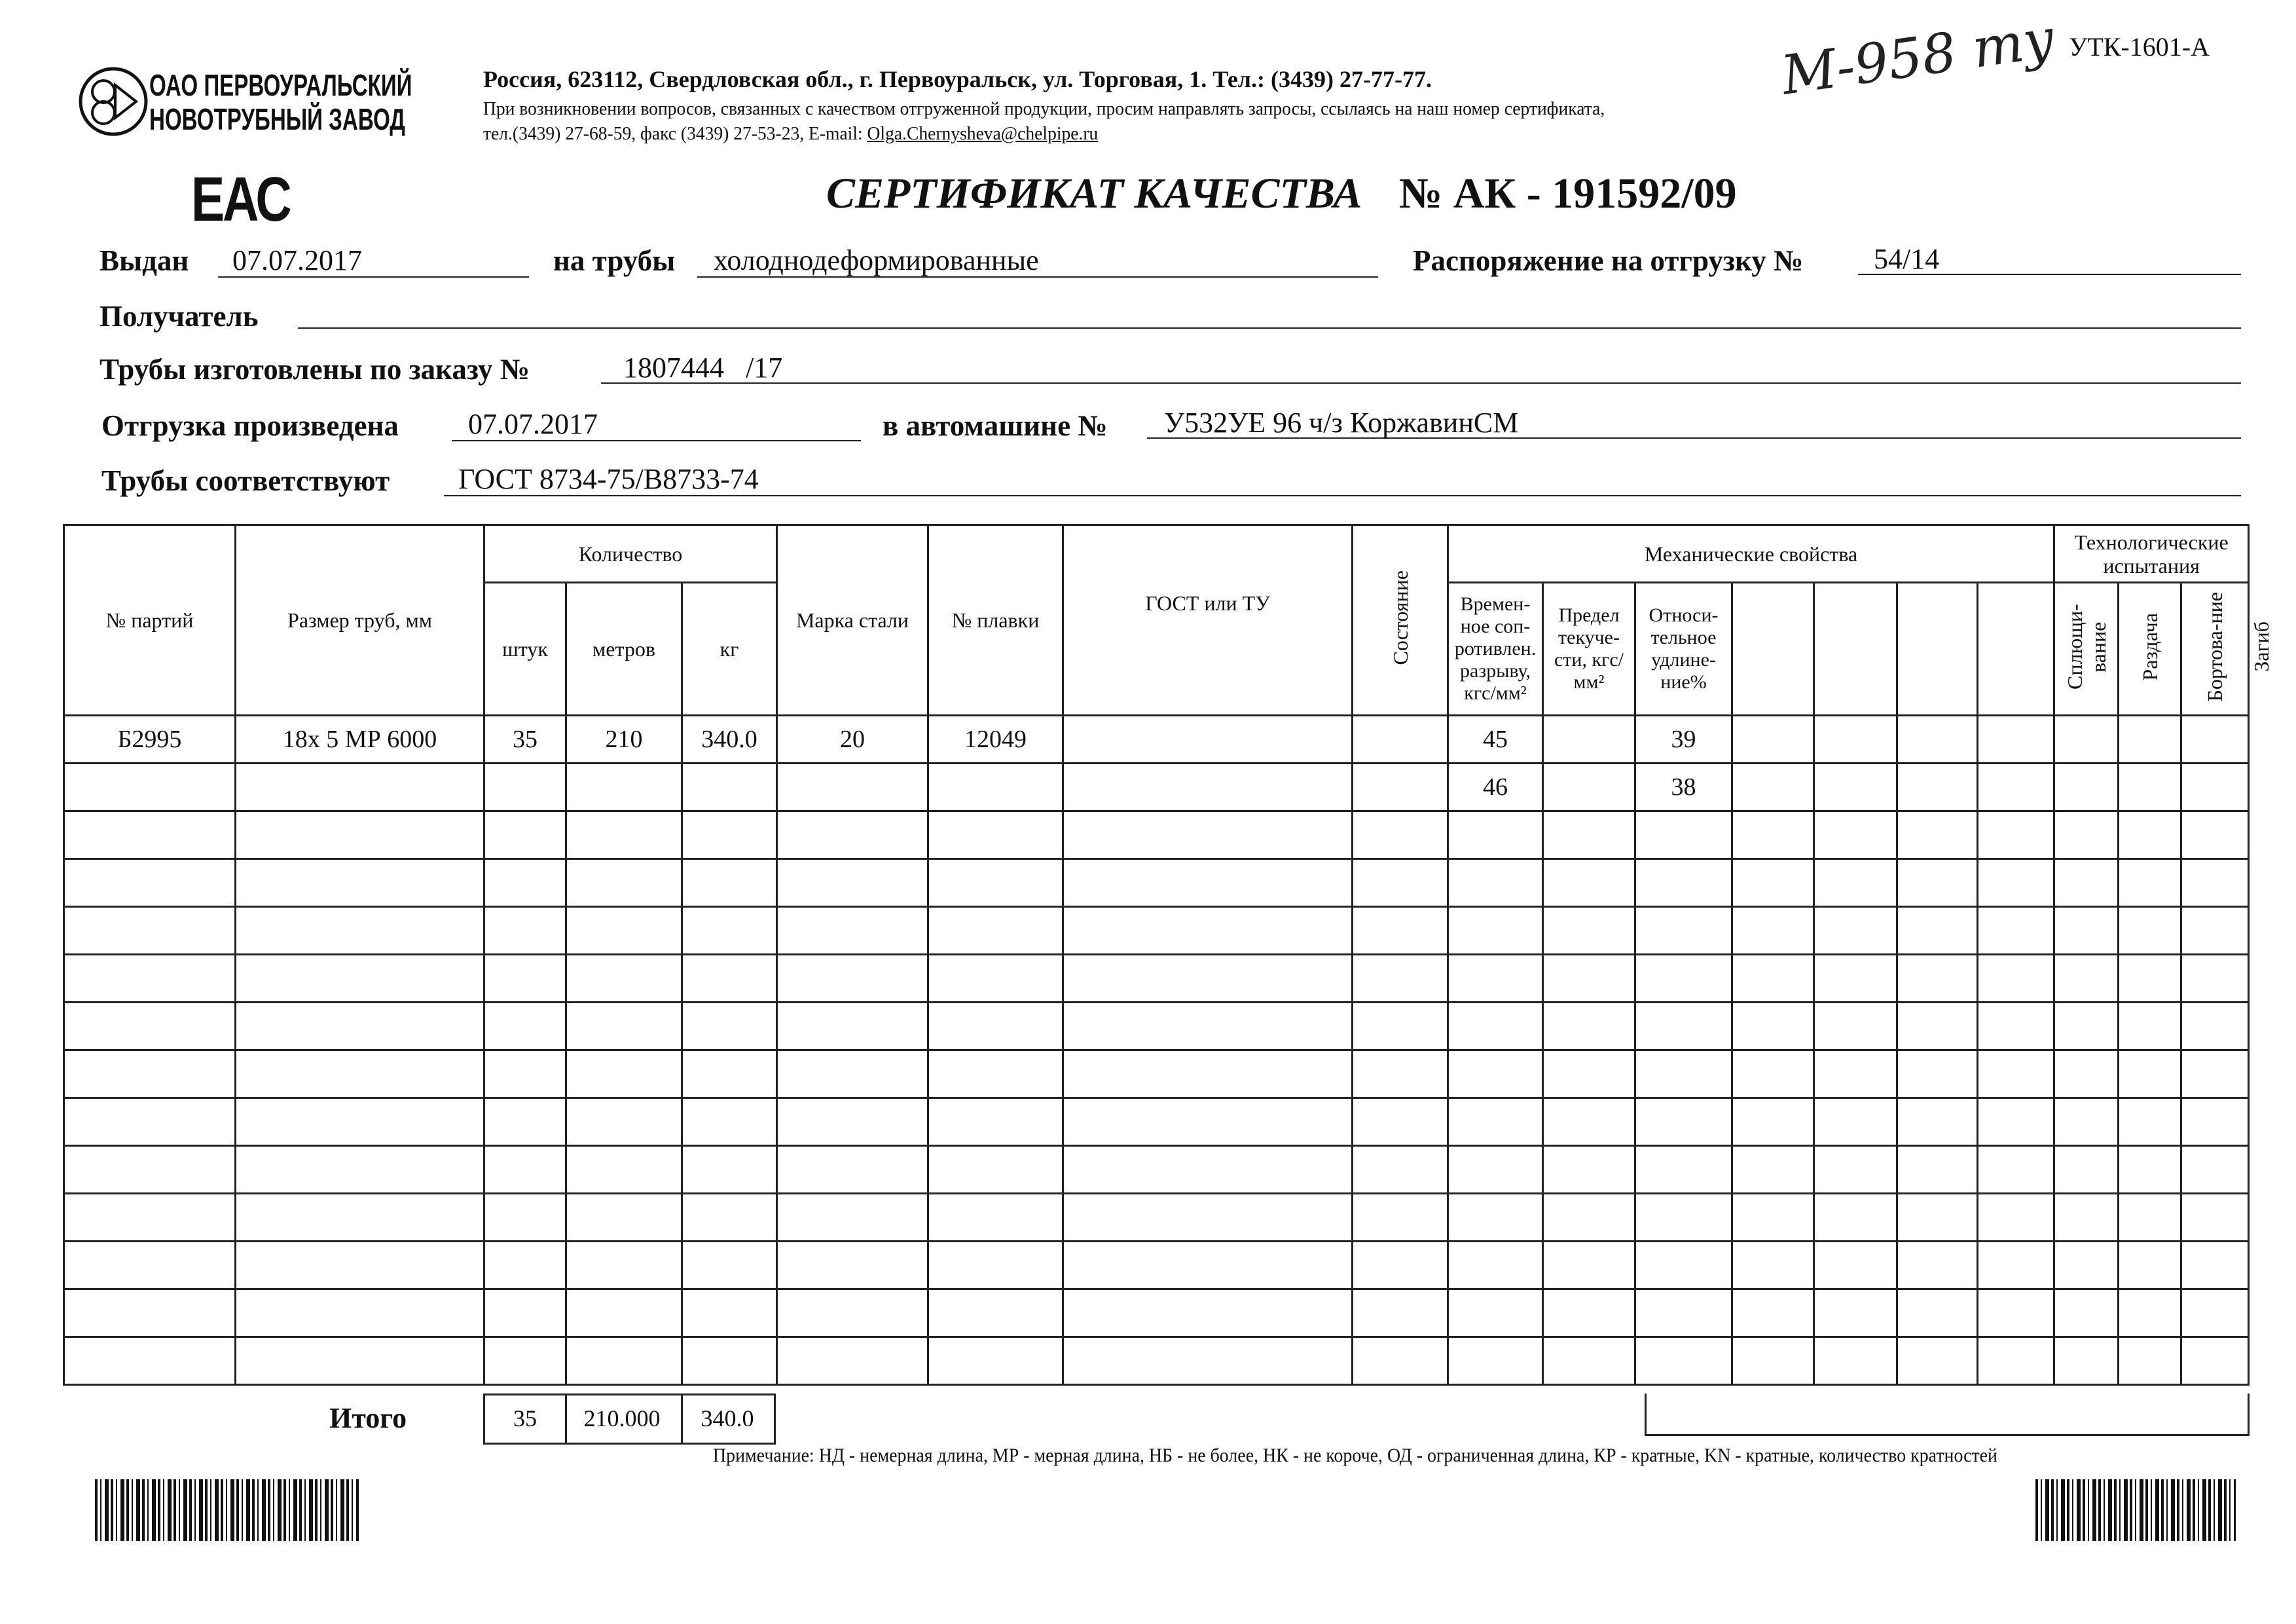 Image resolution: width=2296 pixels, height=1624 pixels. What do you see at coordinates (1644, 193) in the screenshot?
I see `certificate-number: 191592/09` at bounding box center [1644, 193].